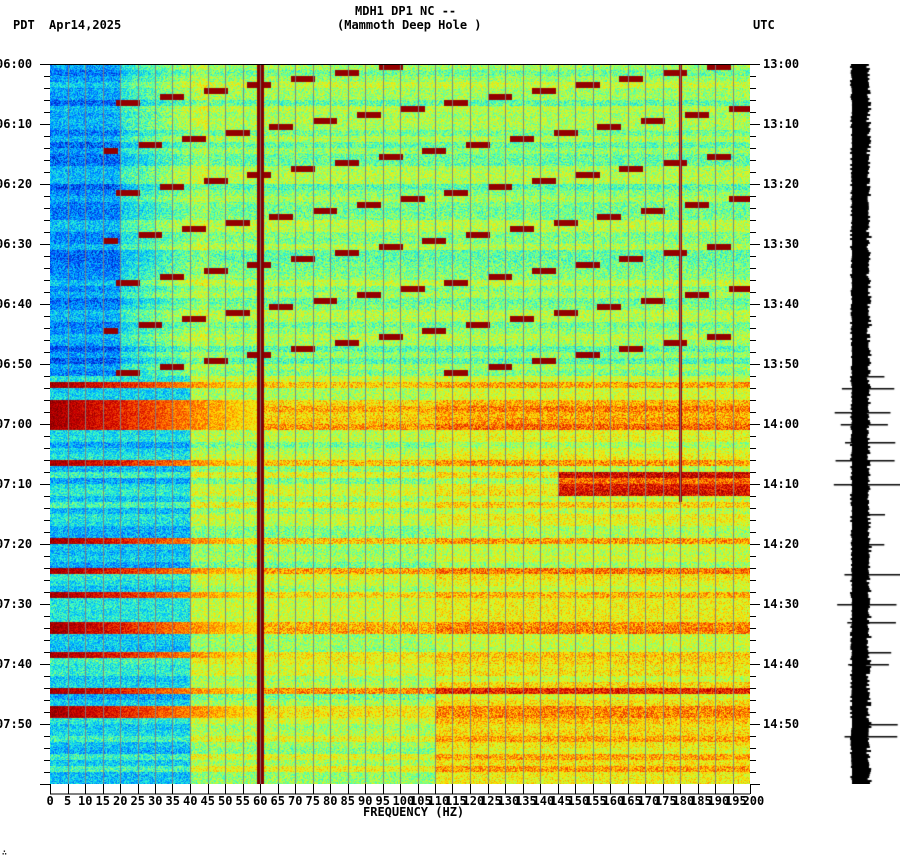 The width and height of the screenshot is (902, 864). What do you see at coordinates (456, 801) in the screenshot?
I see `x-tick-label: 115` at bounding box center [456, 801].